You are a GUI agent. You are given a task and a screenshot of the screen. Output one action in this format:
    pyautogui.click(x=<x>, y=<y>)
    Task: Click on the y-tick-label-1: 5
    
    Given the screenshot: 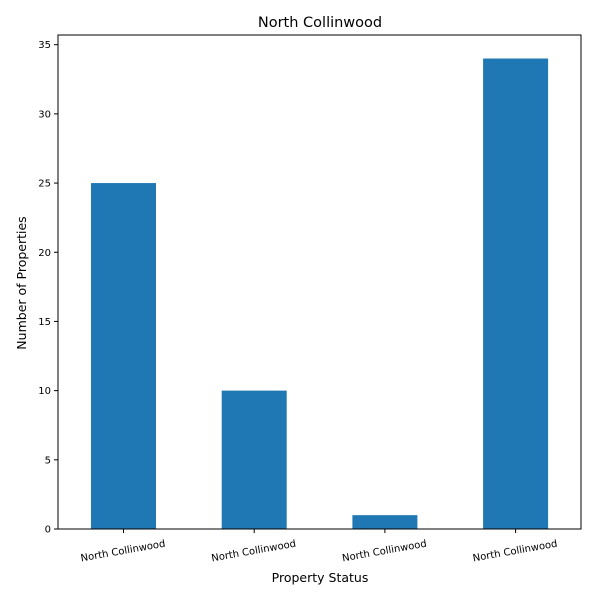 What is the action you would take?
    pyautogui.click(x=48, y=460)
    